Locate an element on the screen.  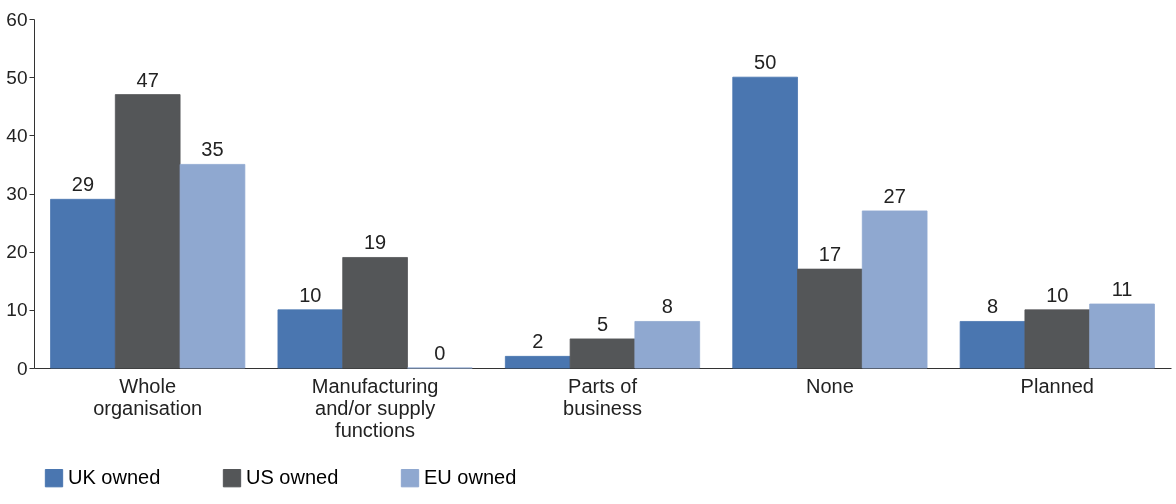
y-tick-label: 30 is located at coordinates (17, 193).